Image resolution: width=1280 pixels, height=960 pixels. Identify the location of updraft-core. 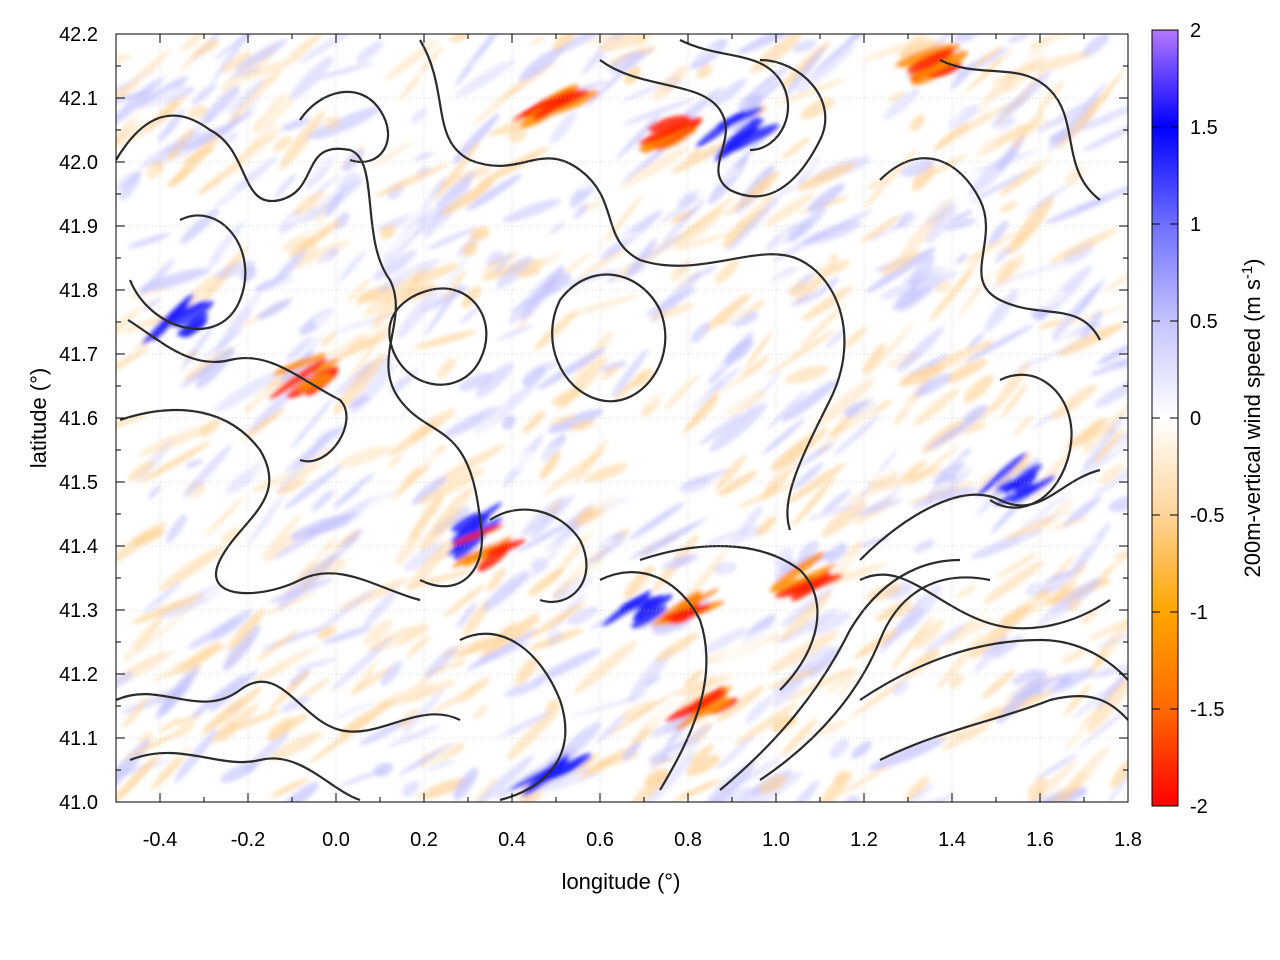
(165, 322).